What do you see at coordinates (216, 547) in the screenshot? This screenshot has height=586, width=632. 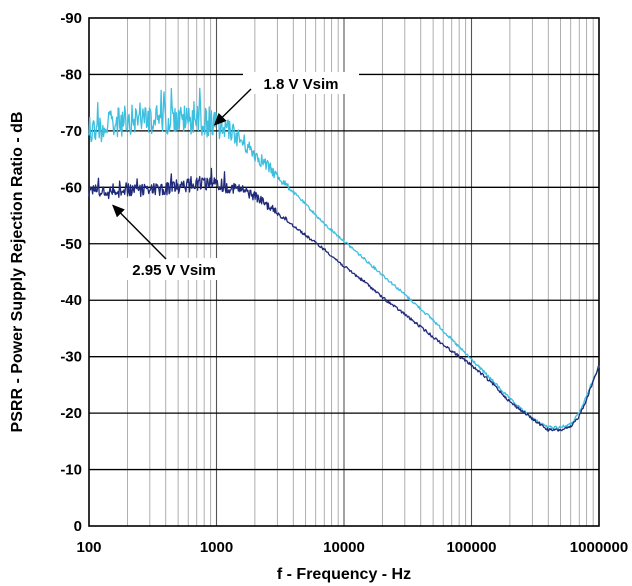 I see `x-tick-label: 1000` at bounding box center [216, 547].